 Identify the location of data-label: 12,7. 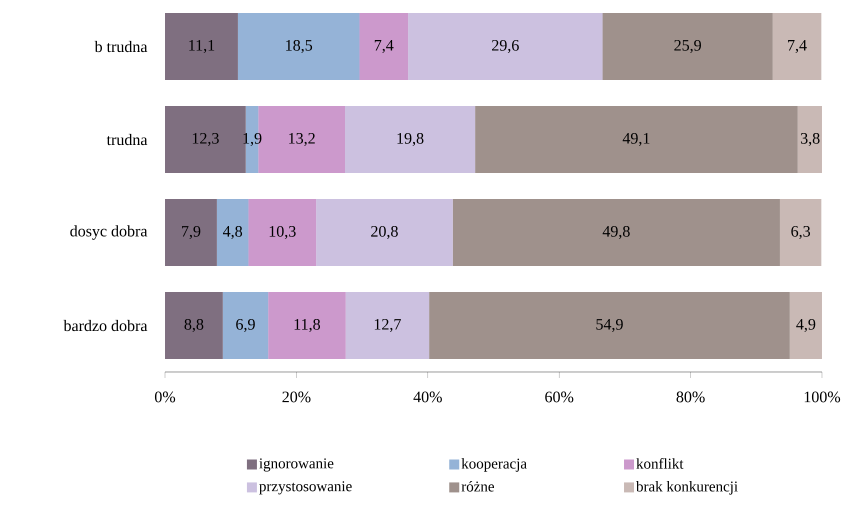
(387, 325).